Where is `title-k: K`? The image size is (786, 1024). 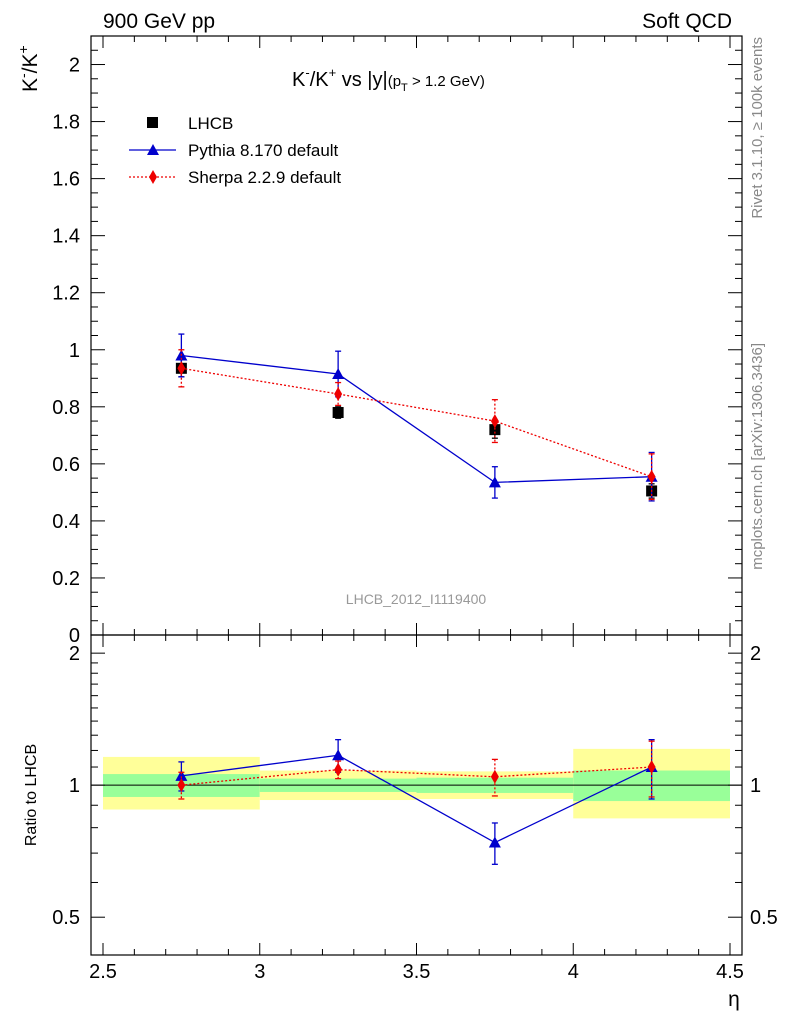 title-k: K is located at coordinates (299, 80).